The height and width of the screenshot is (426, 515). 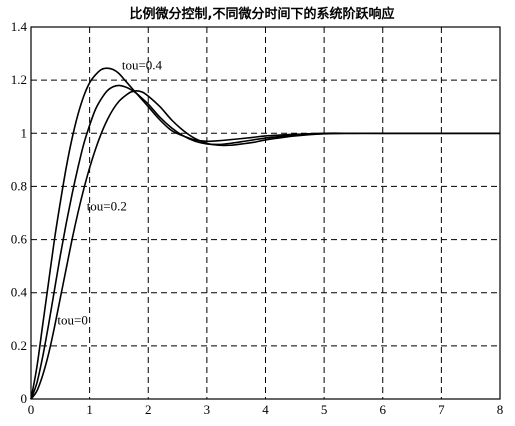 I want to click on y-tick-label: 1.4, so click(x=19, y=26).